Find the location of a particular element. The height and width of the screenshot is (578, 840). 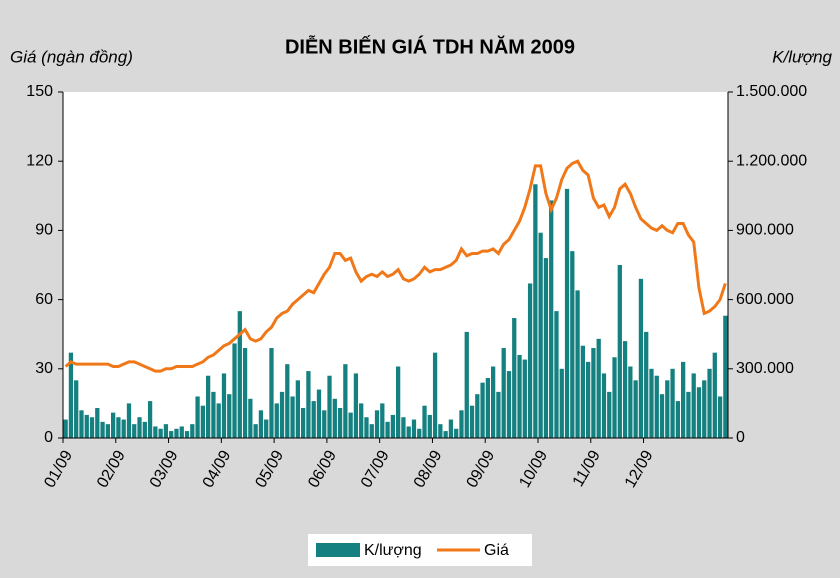

y2-tick-label: 0 is located at coordinates (740, 437).